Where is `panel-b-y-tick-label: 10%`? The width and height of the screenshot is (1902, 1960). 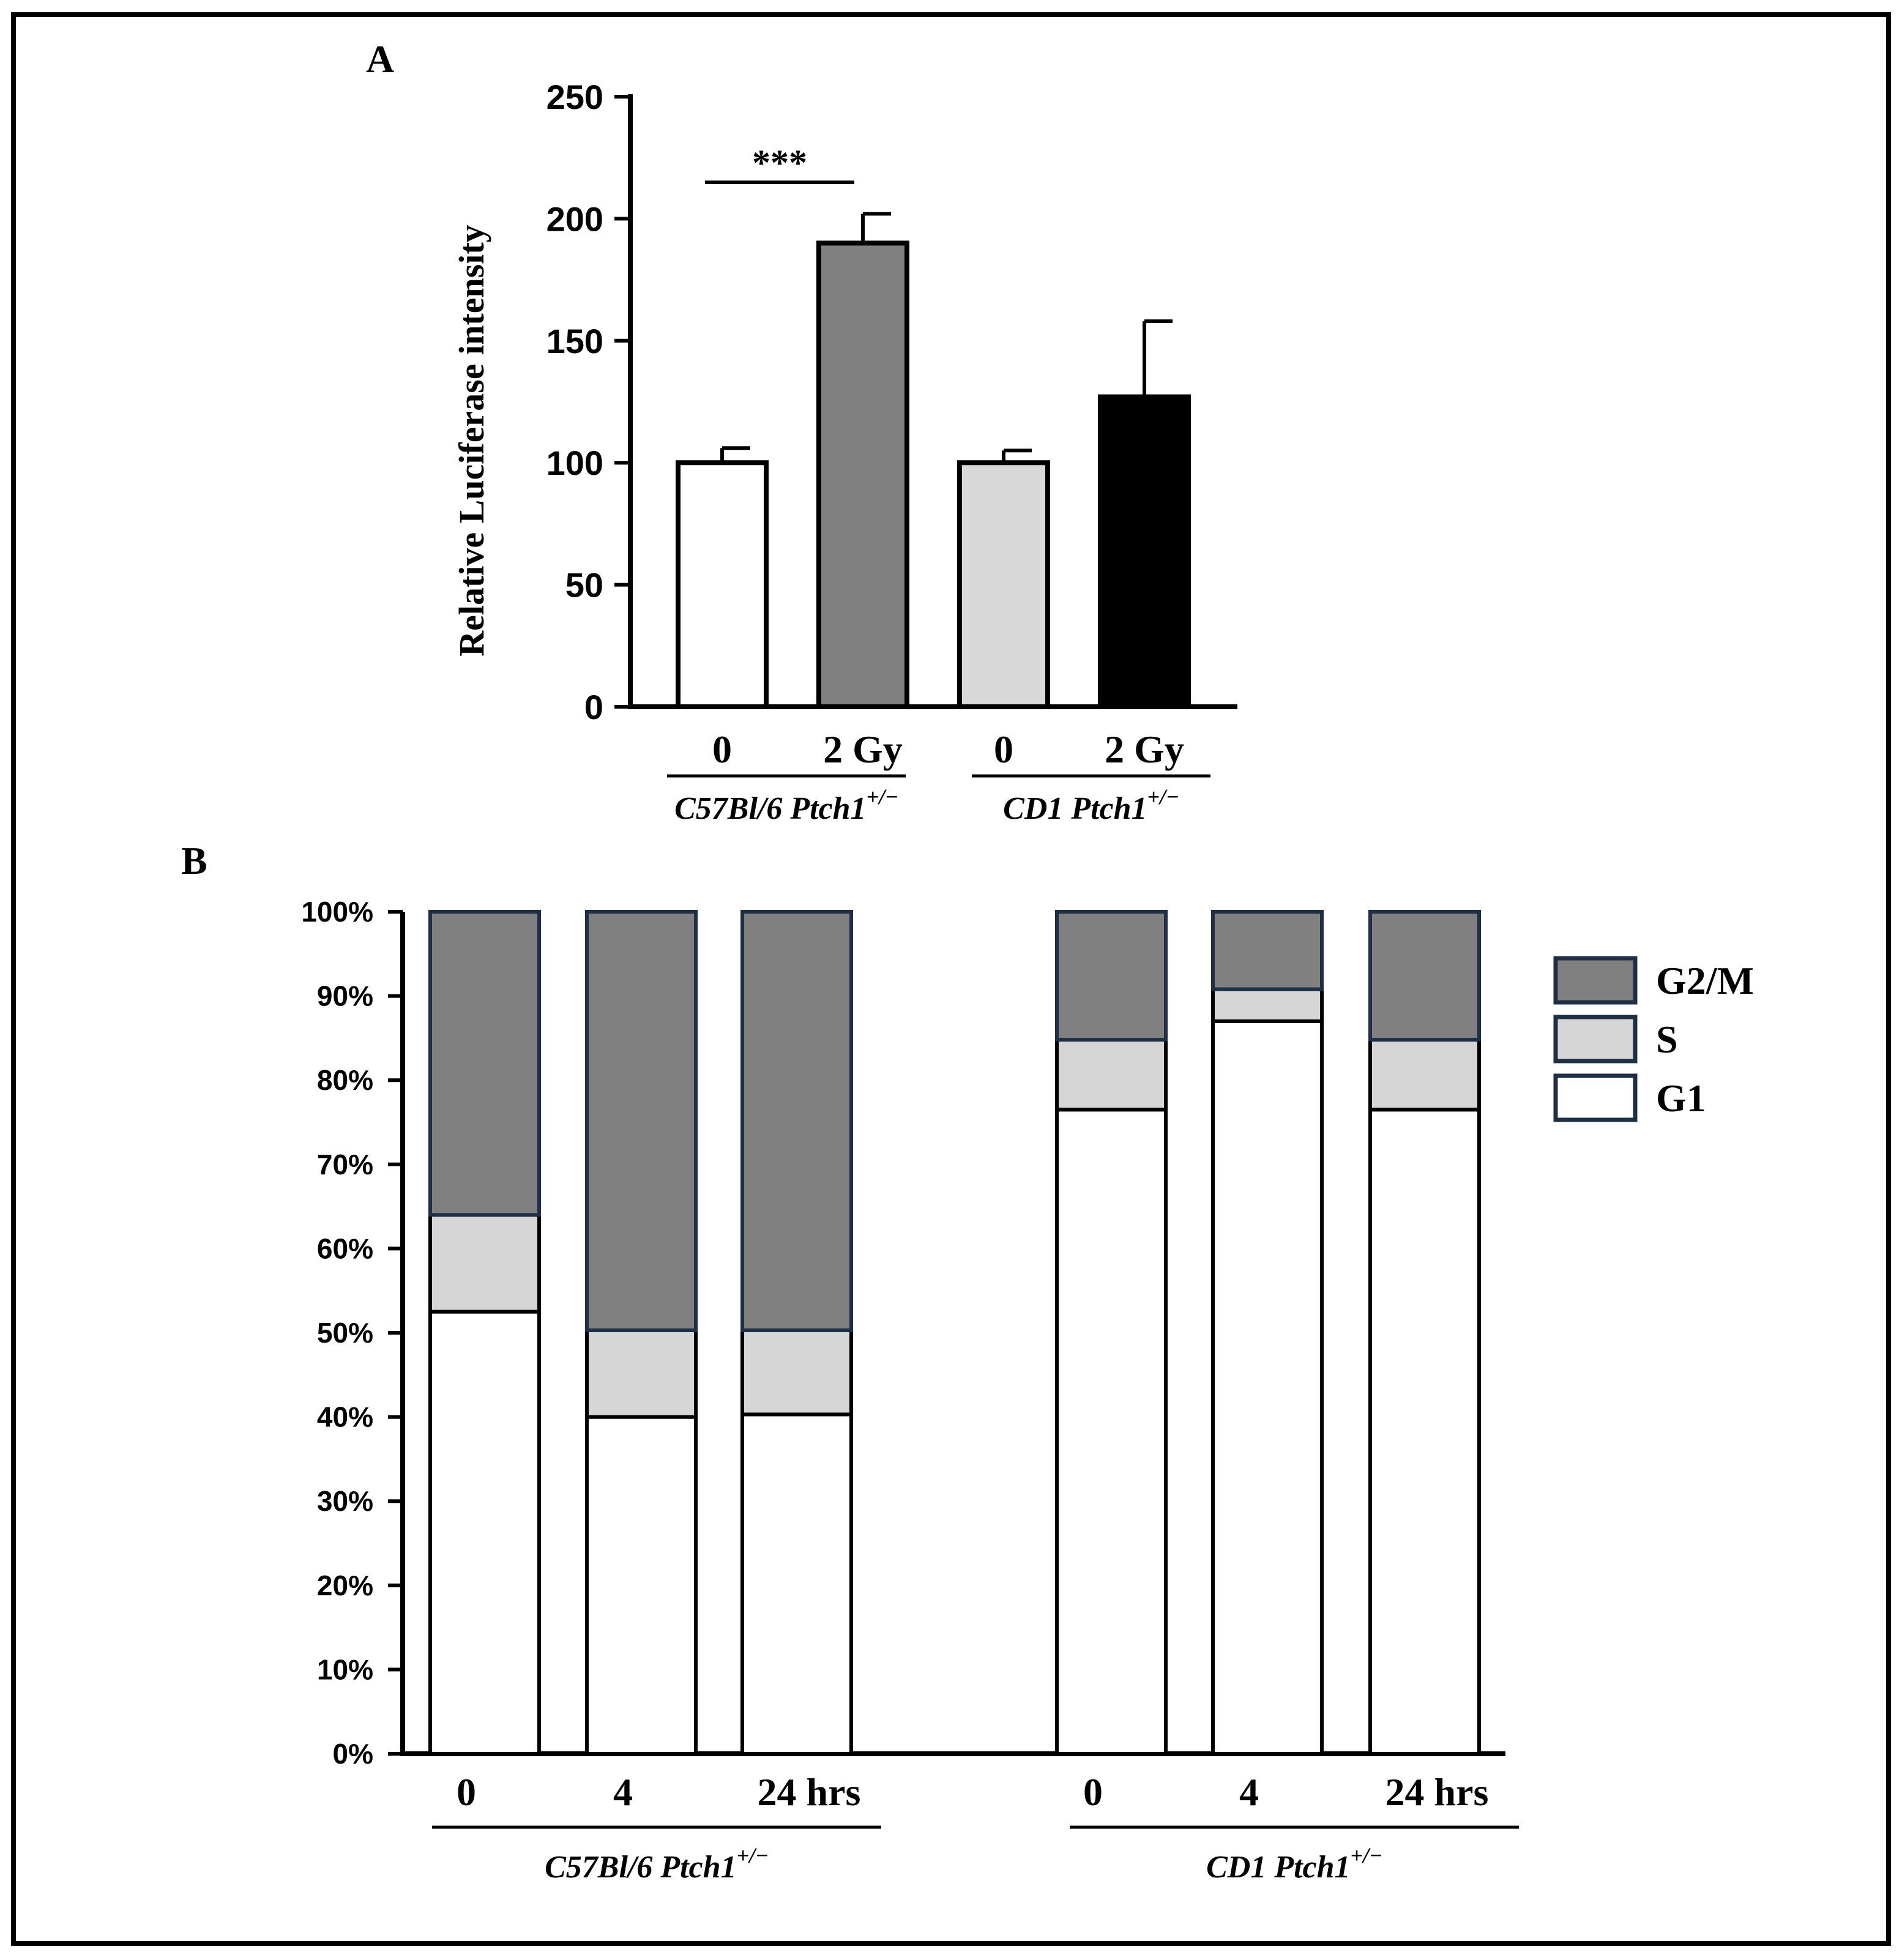 panel-b-y-tick-label: 10% is located at coordinates (345, 1669).